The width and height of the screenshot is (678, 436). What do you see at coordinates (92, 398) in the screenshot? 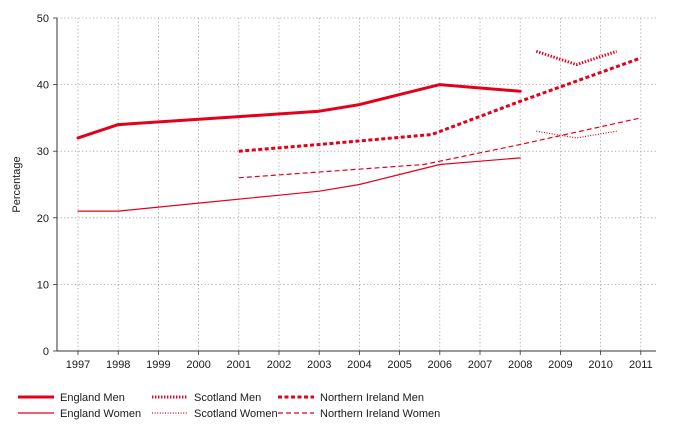
I see `legend-label-england-men: England Men` at bounding box center [92, 398].